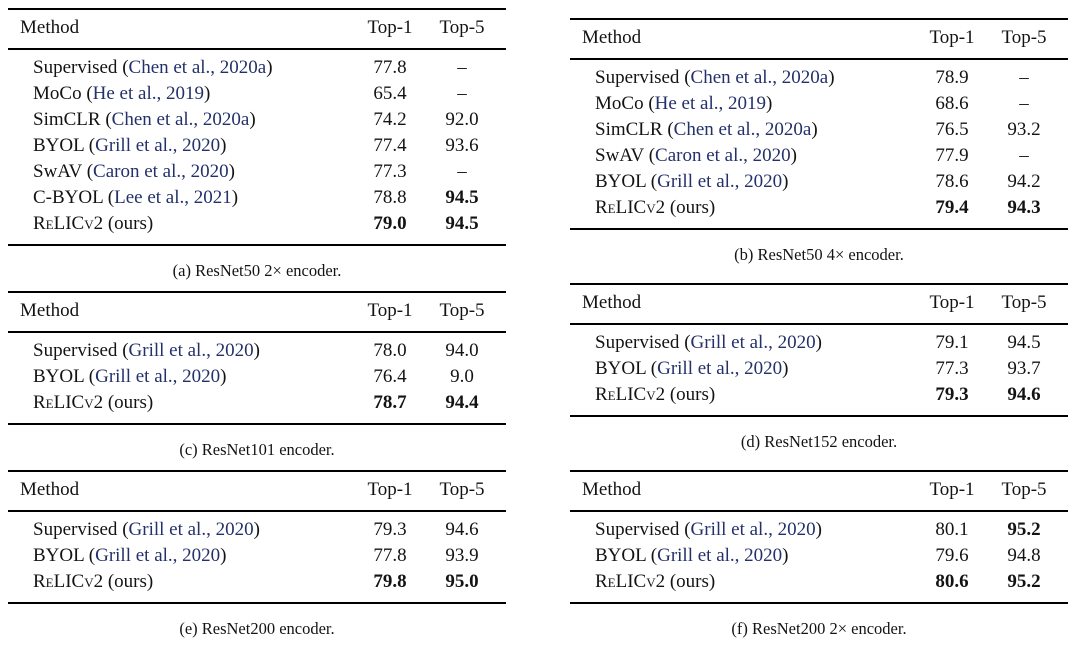  I want to click on top1-value: 79.0, so click(390, 223).